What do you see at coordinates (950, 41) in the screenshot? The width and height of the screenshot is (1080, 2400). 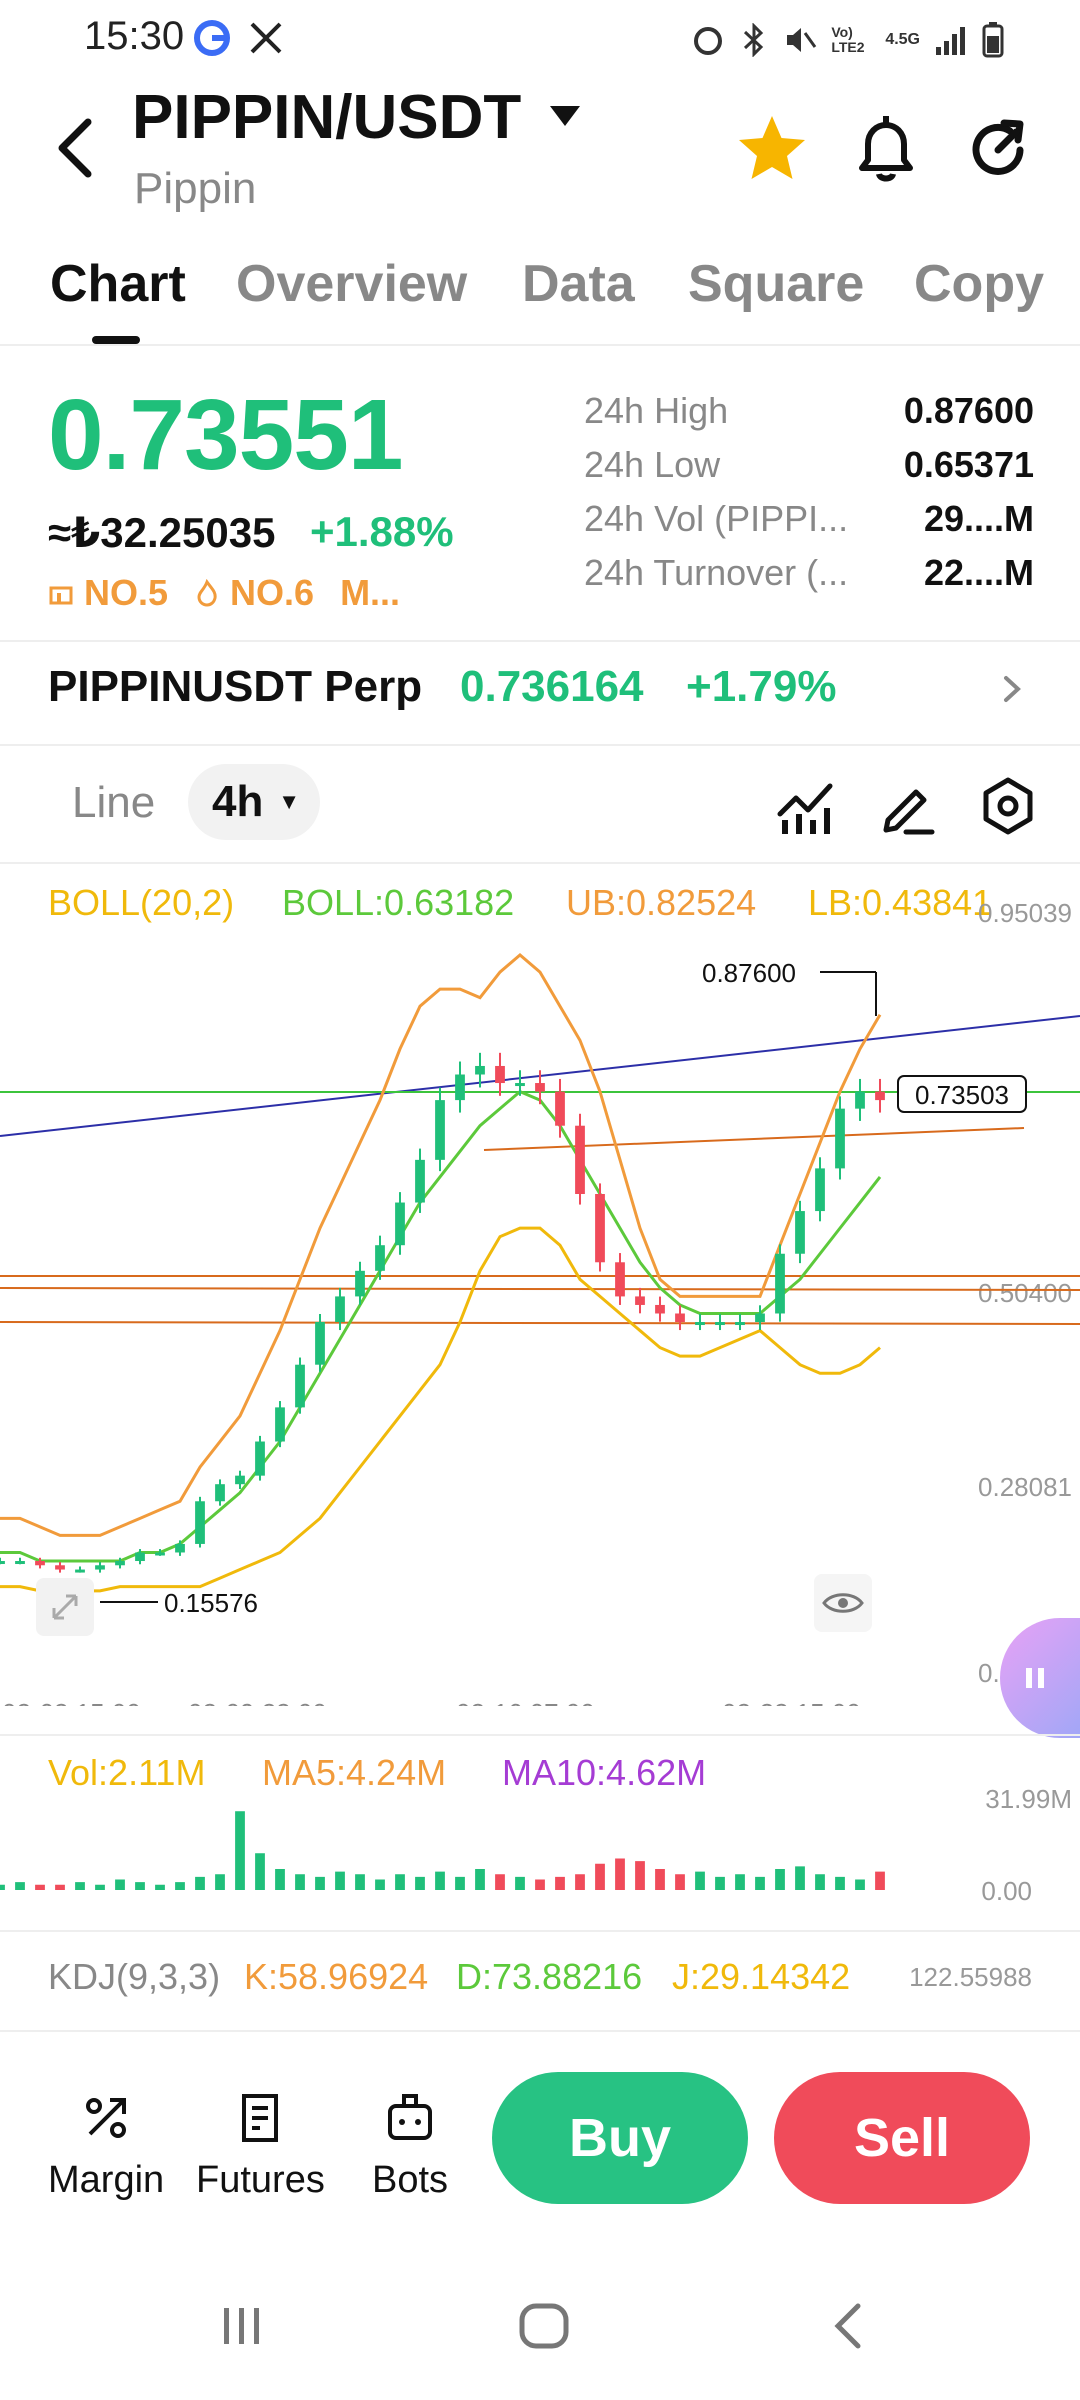 I see `signal-icon` at bounding box center [950, 41].